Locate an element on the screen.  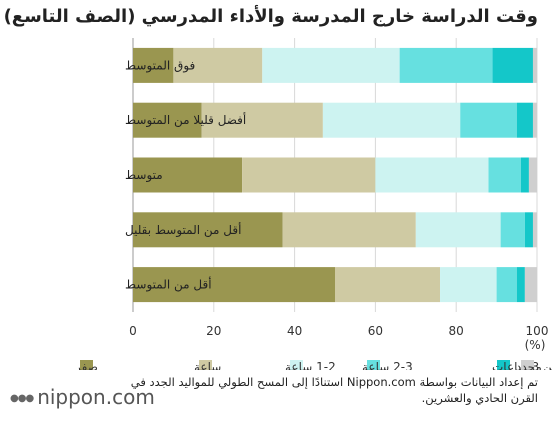
category-label: أقل من المتوسط is located at coordinates (168, 285).